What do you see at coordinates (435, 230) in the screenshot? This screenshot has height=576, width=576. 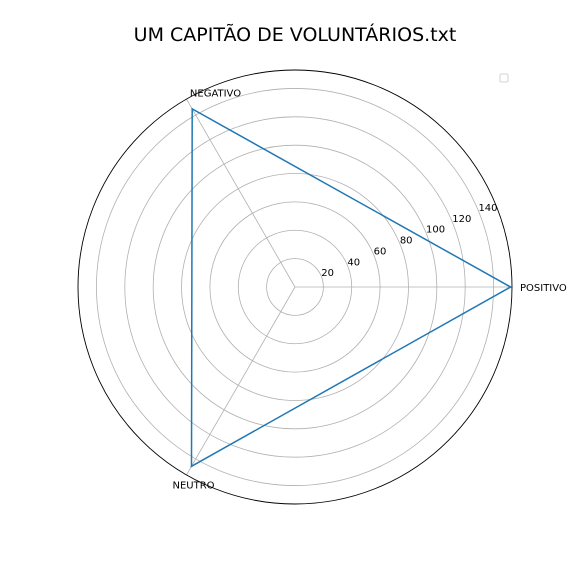 I see `radial-tick-label: 100` at bounding box center [435, 230].